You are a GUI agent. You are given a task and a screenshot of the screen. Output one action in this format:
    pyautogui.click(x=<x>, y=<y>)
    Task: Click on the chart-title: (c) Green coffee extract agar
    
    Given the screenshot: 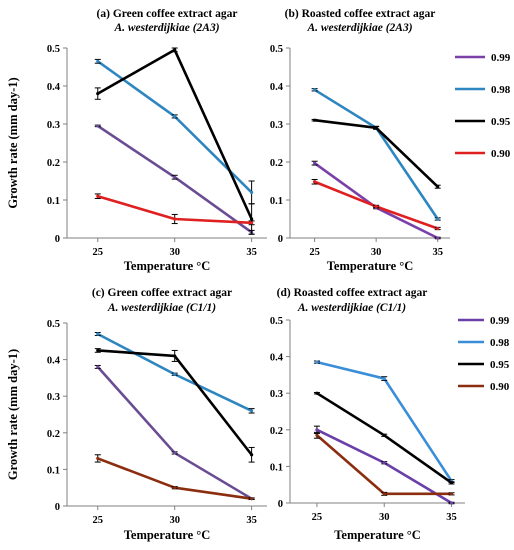 What is the action you would take?
    pyautogui.click(x=162, y=293)
    